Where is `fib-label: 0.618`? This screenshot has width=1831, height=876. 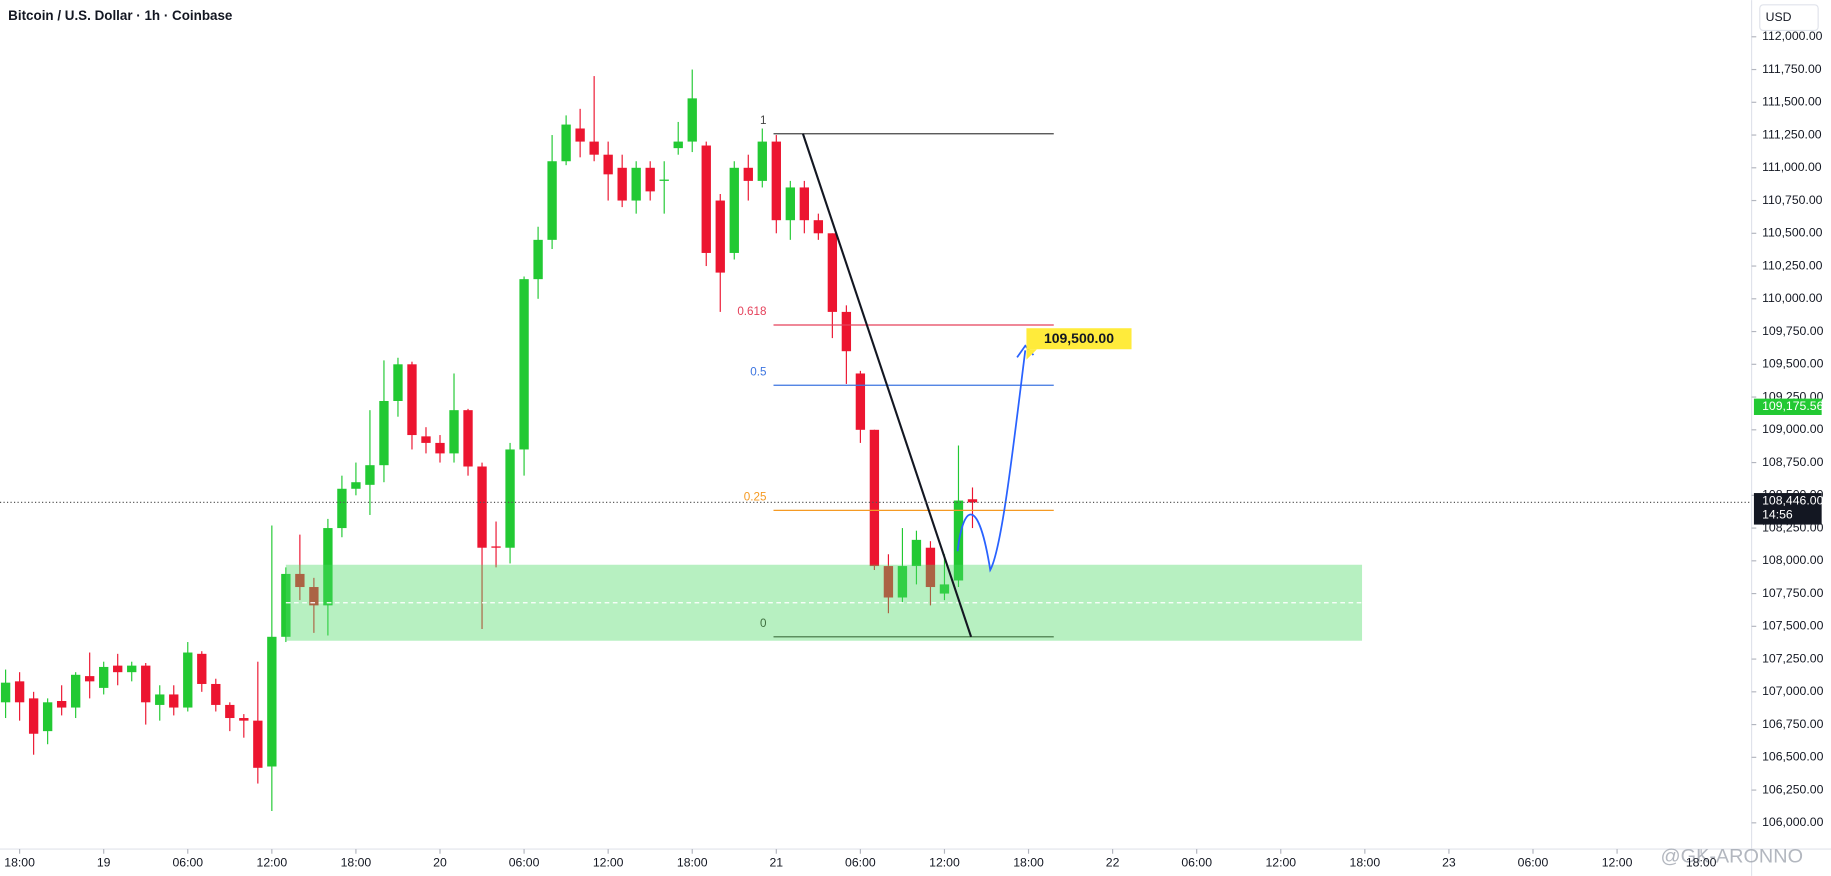 fib-label: 0.618 is located at coordinates (751, 311).